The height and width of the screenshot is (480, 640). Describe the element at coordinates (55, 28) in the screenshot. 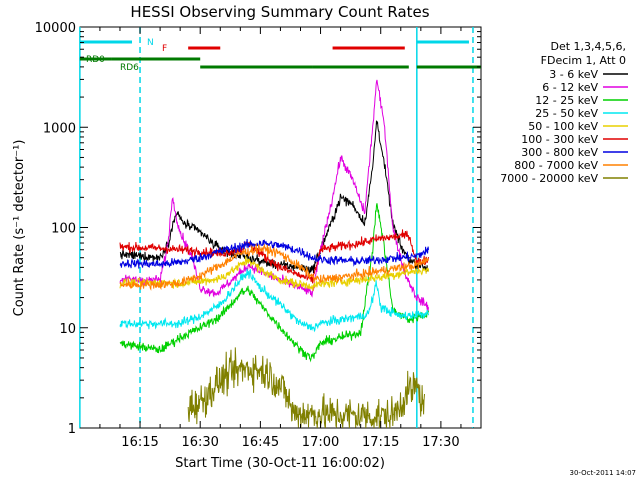

I see `y-tick-label-5: 10000` at that location.